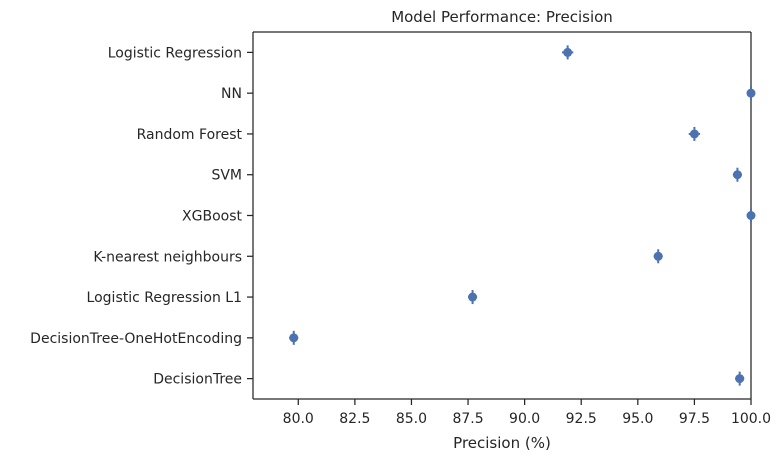  Describe the element at coordinates (197, 380) in the screenshot. I see `y-tick-label: DecisionTree` at that location.